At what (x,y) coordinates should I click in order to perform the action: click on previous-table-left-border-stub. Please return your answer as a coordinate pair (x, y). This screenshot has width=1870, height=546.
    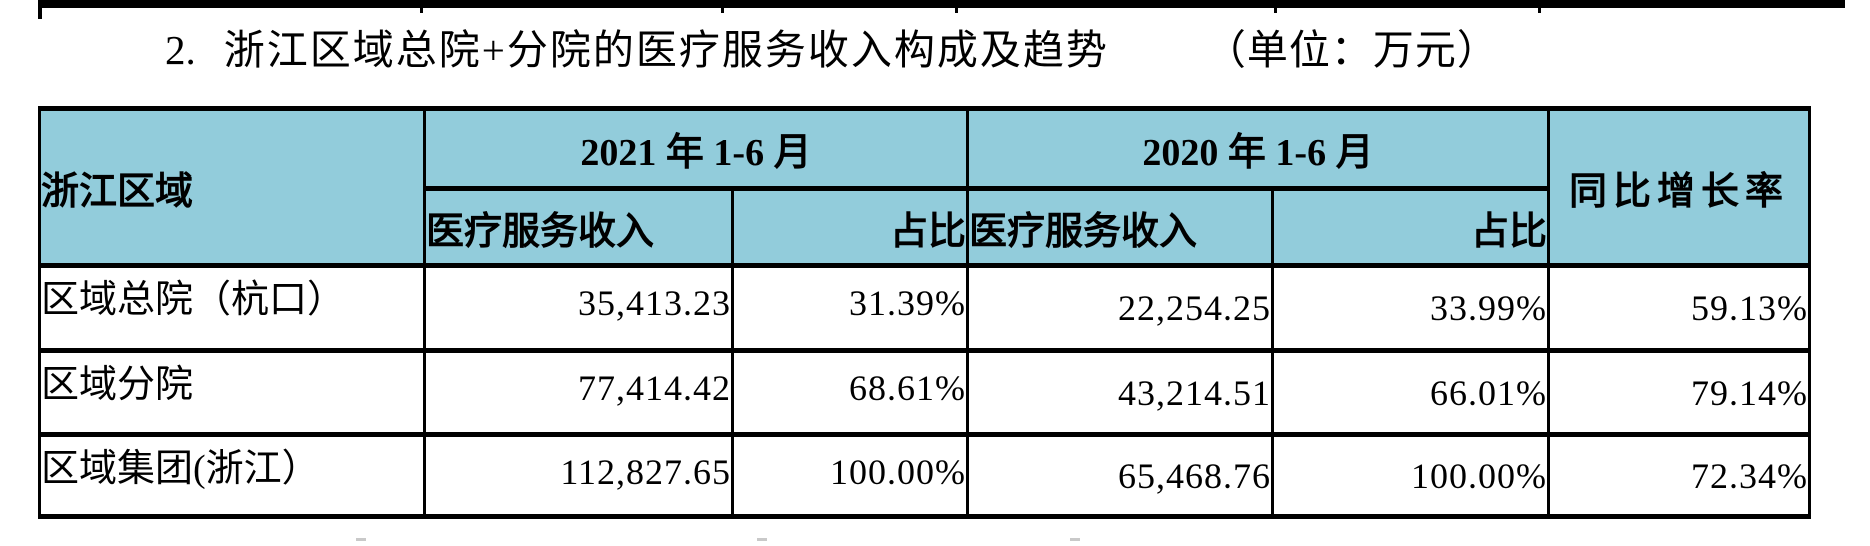
    Looking at the image, I should click on (40, 9).